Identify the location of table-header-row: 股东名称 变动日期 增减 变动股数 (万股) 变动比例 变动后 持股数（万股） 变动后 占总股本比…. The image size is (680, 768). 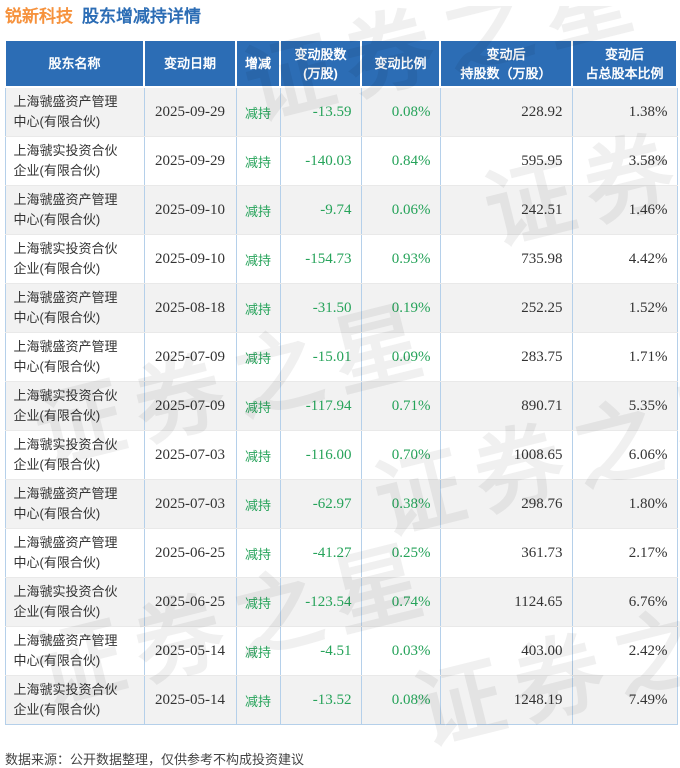
(341, 63).